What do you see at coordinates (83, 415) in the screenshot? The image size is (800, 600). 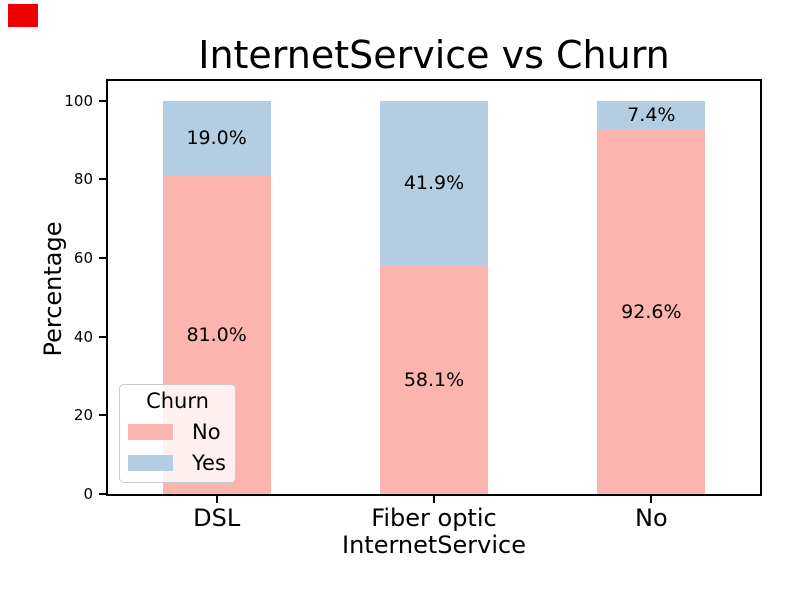 I see `y-tick-label: 20` at bounding box center [83, 415].